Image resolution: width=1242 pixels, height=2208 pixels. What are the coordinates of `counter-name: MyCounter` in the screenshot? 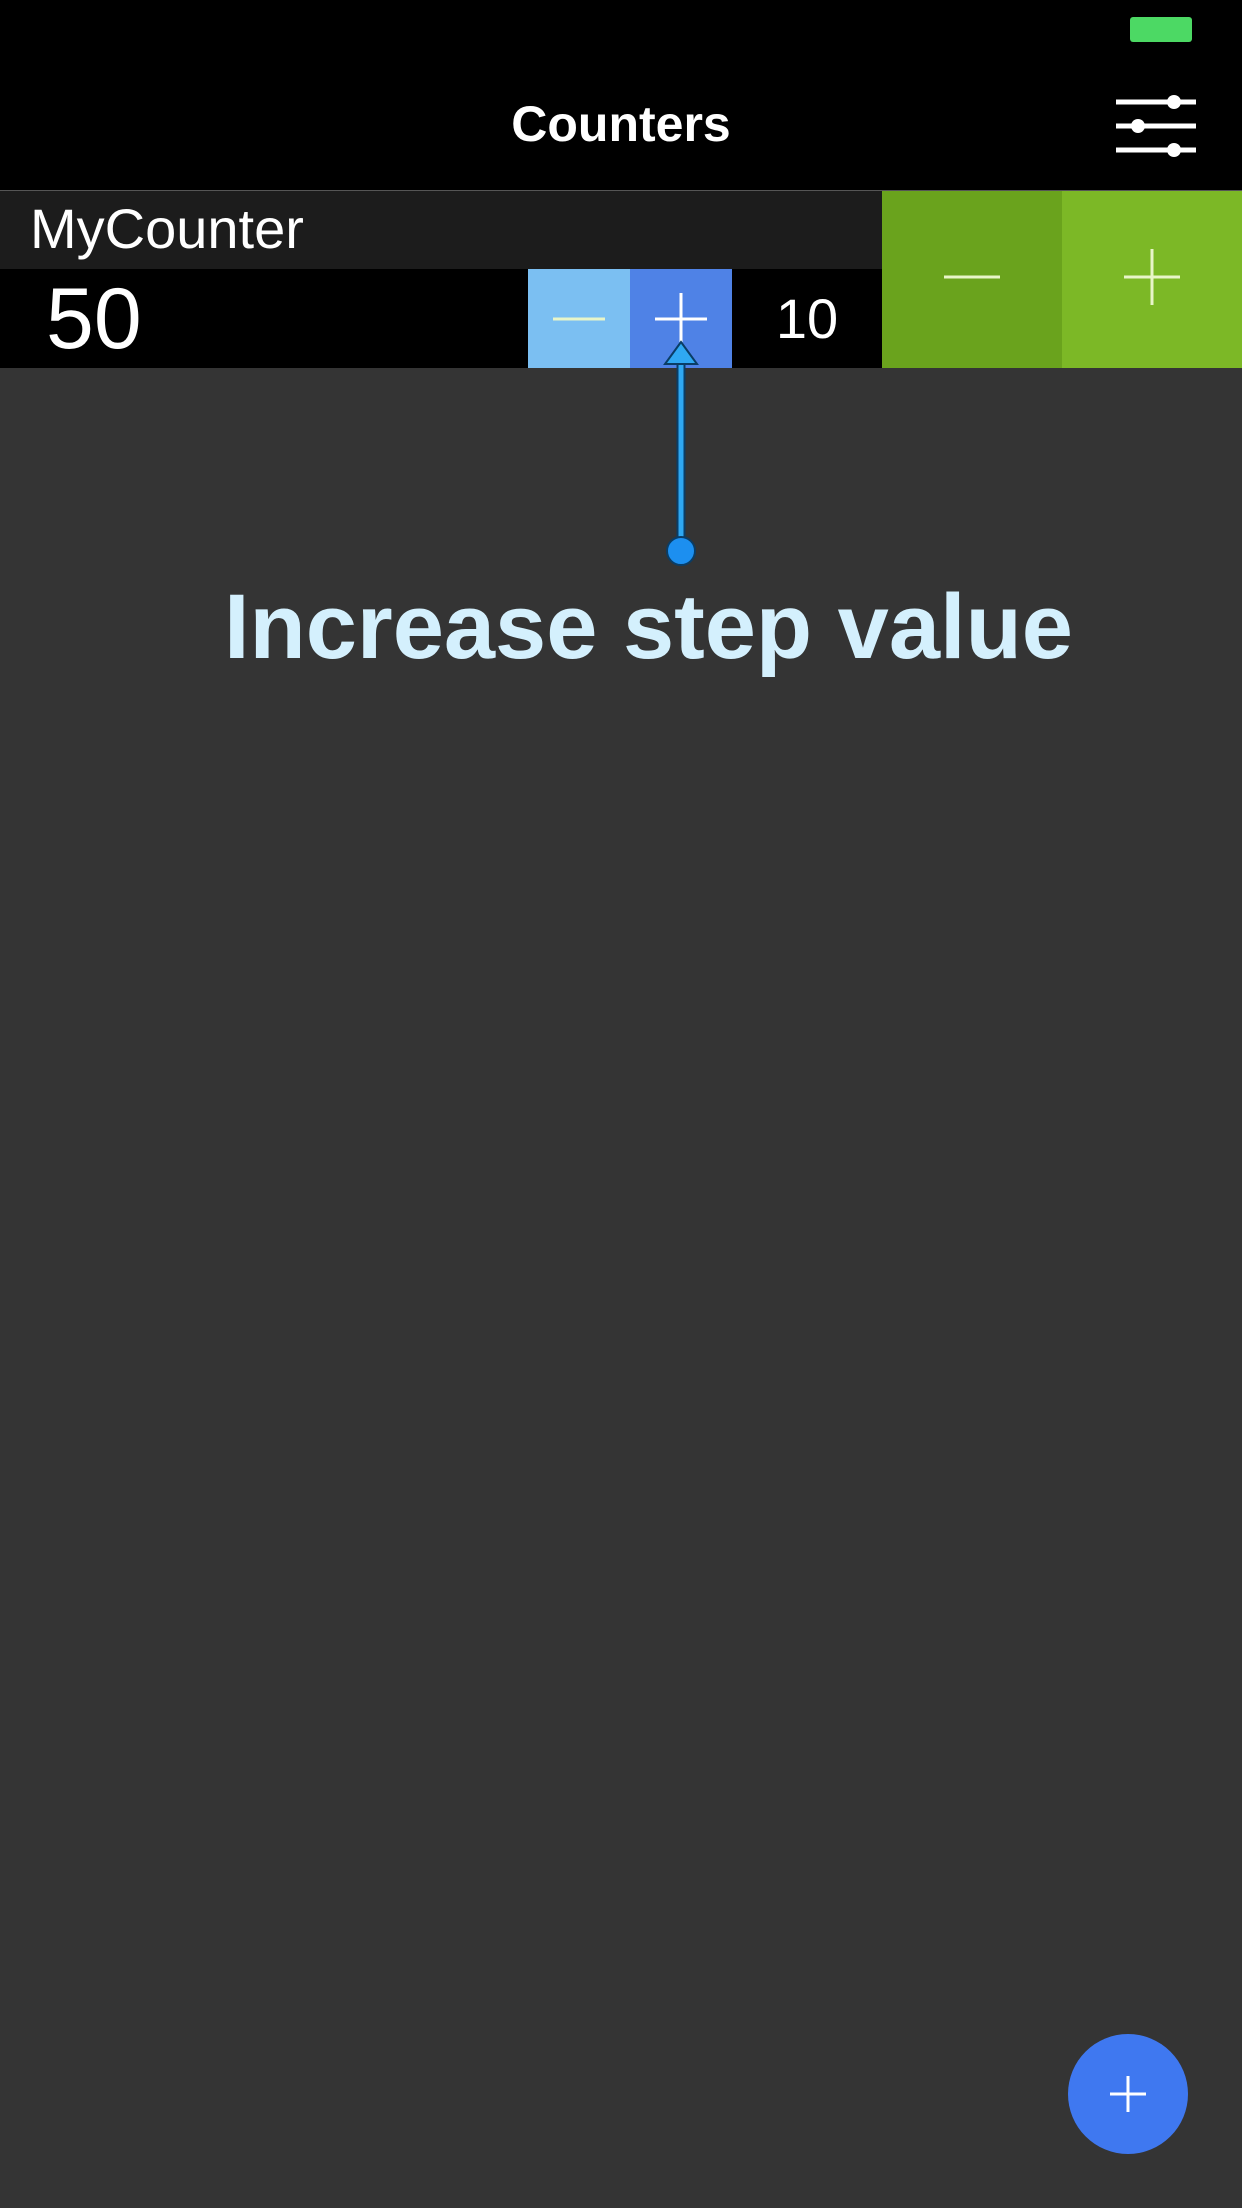 It's located at (167, 228).